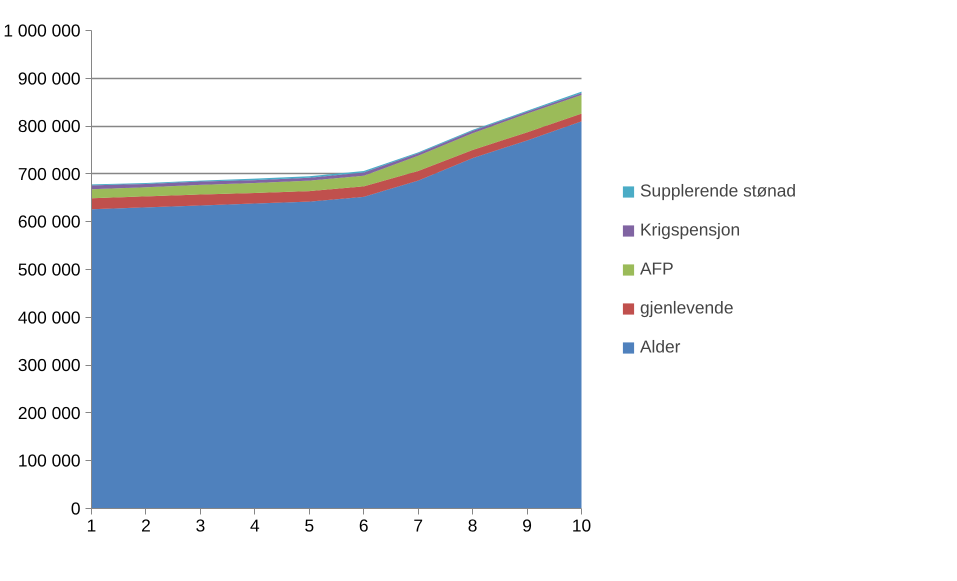 This screenshot has height=581, width=957. I want to click on y-tick-label: 900 000, so click(49, 78).